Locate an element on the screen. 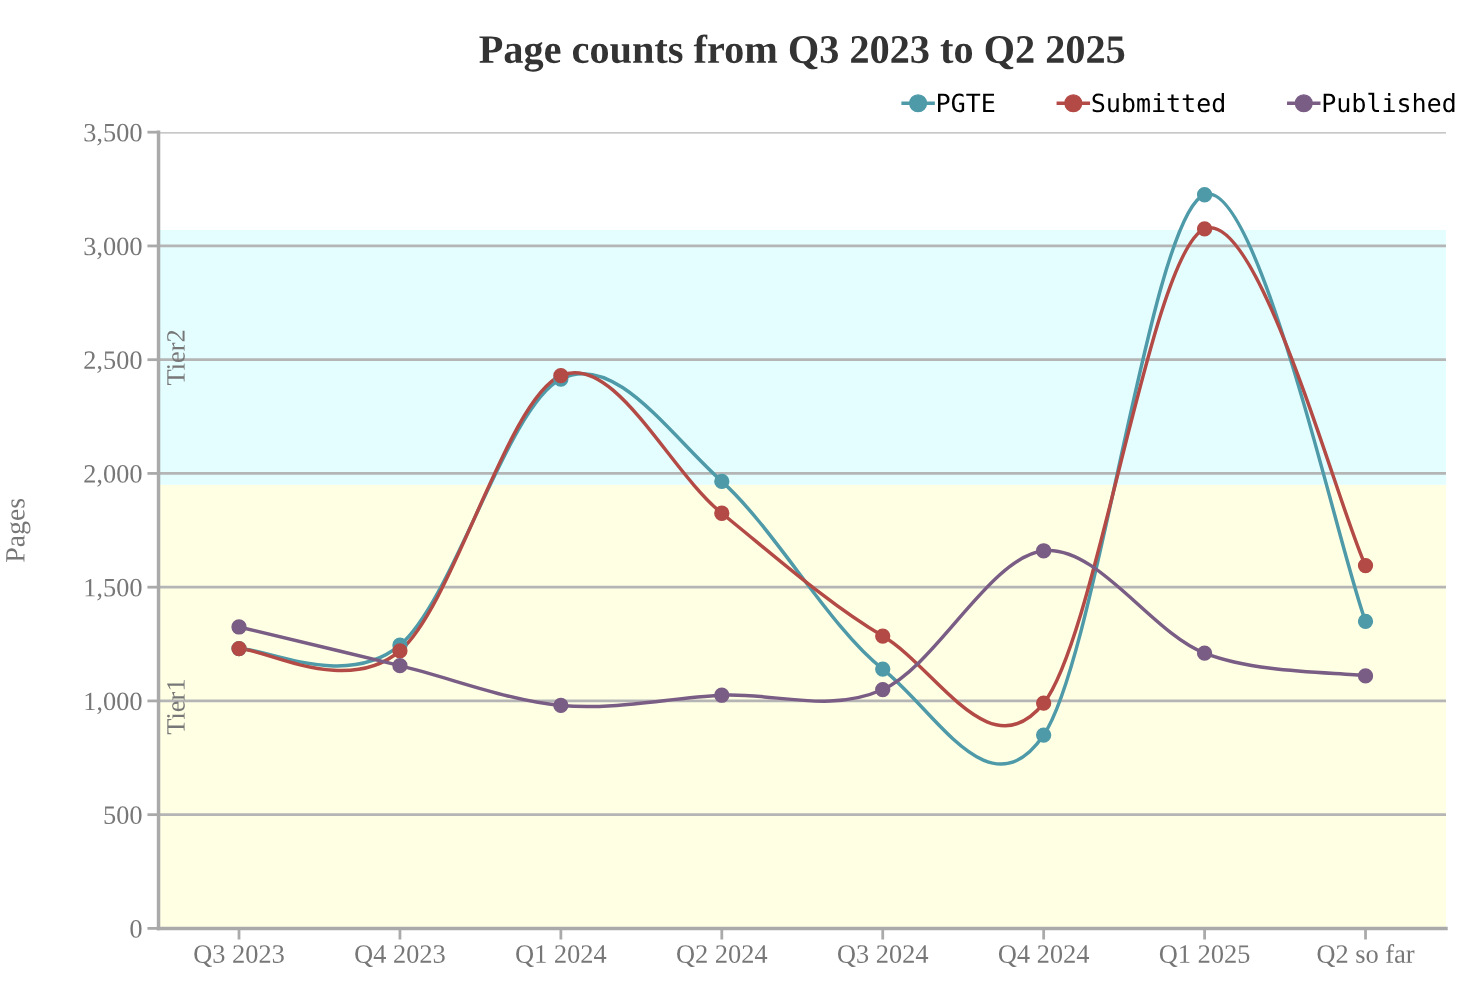 The image size is (1468, 994). y-tick-label: 3,000 is located at coordinates (113, 248).